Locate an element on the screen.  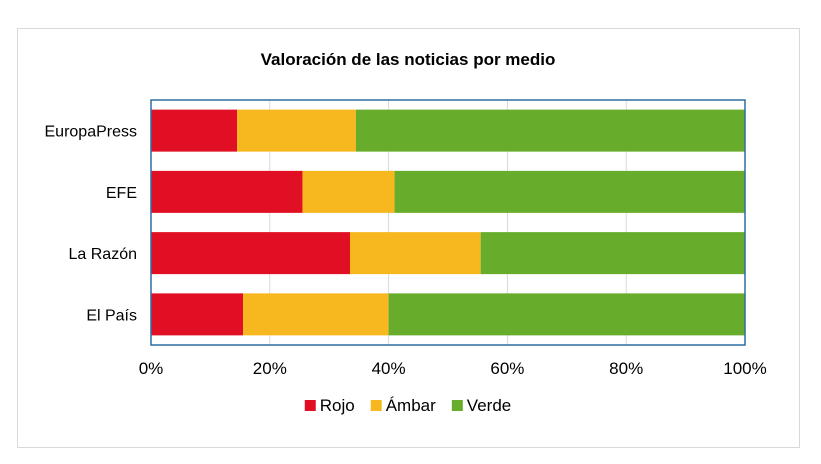
x-tick-label: 0% is located at coordinates (151, 368).